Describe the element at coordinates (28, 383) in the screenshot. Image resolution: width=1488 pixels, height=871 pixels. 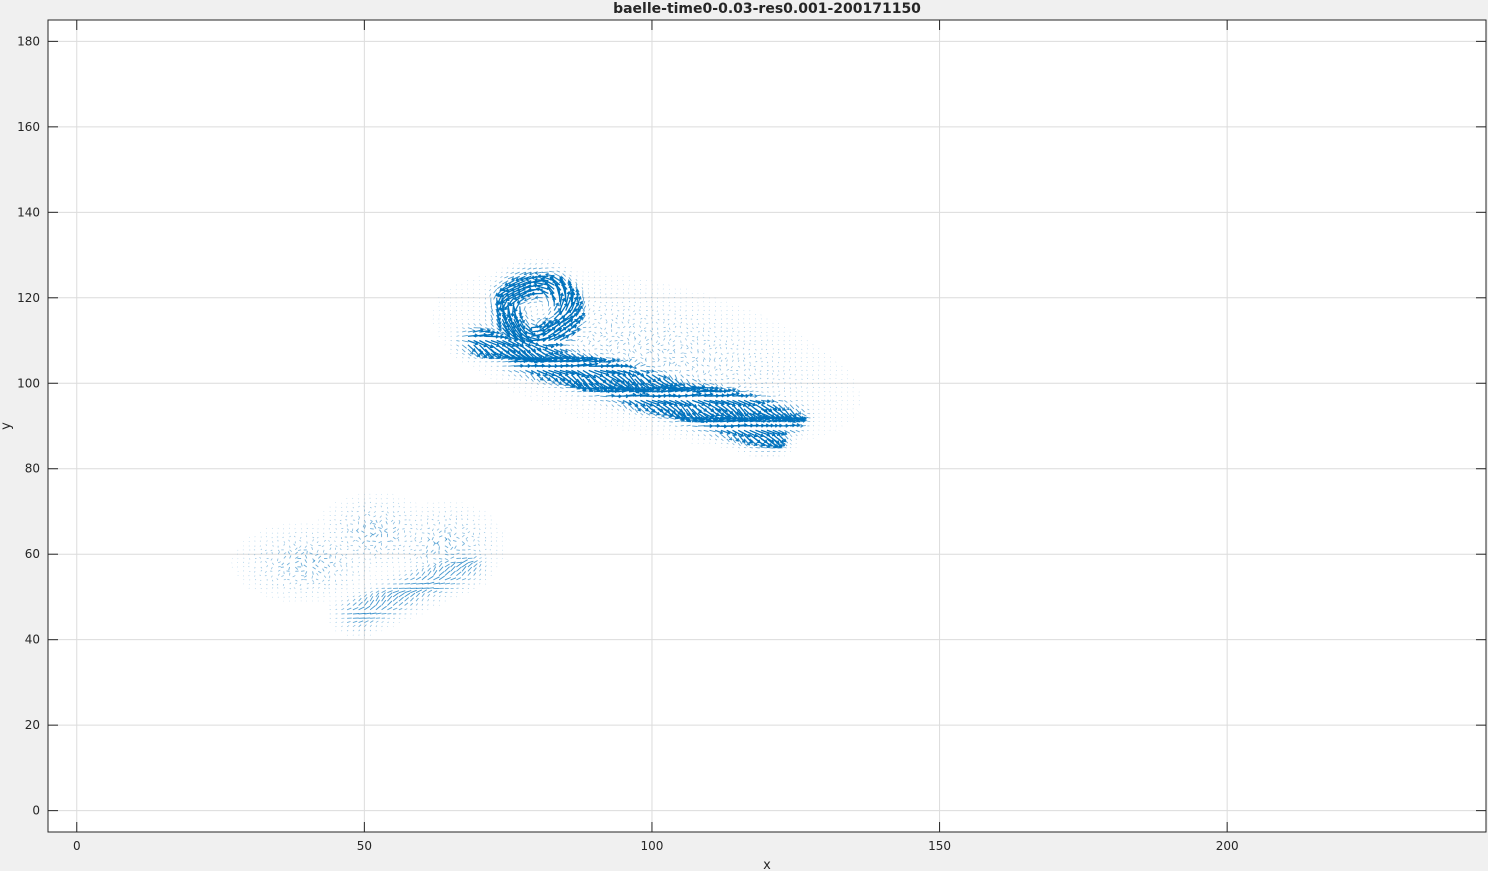
I see `y-tick-label: 100` at that location.